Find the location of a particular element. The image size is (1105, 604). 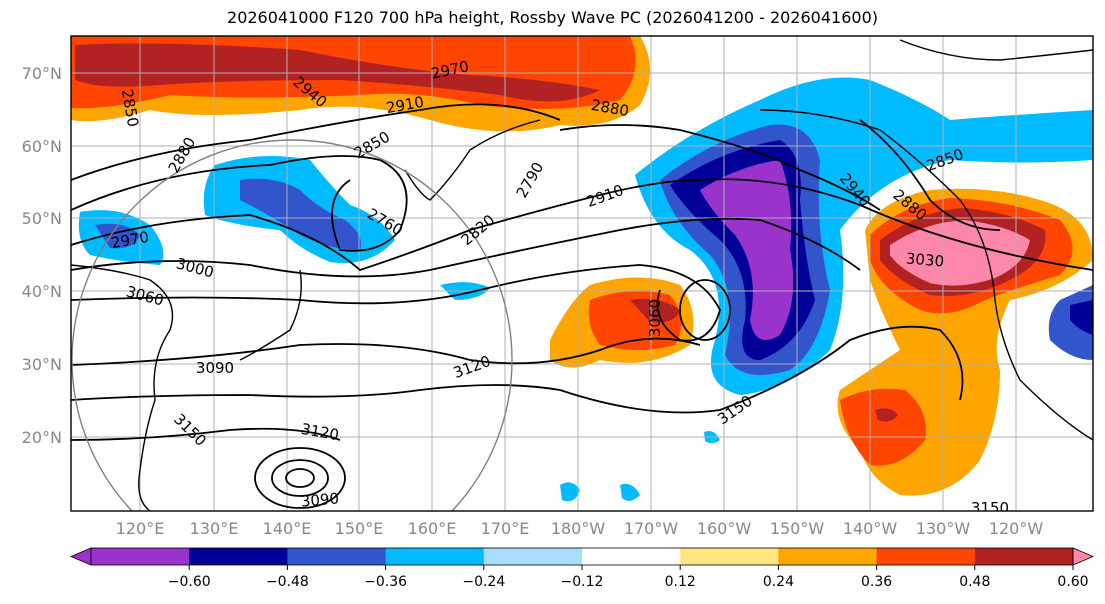

colorbar-tick-label: 0.60 is located at coordinates (1072, 582).